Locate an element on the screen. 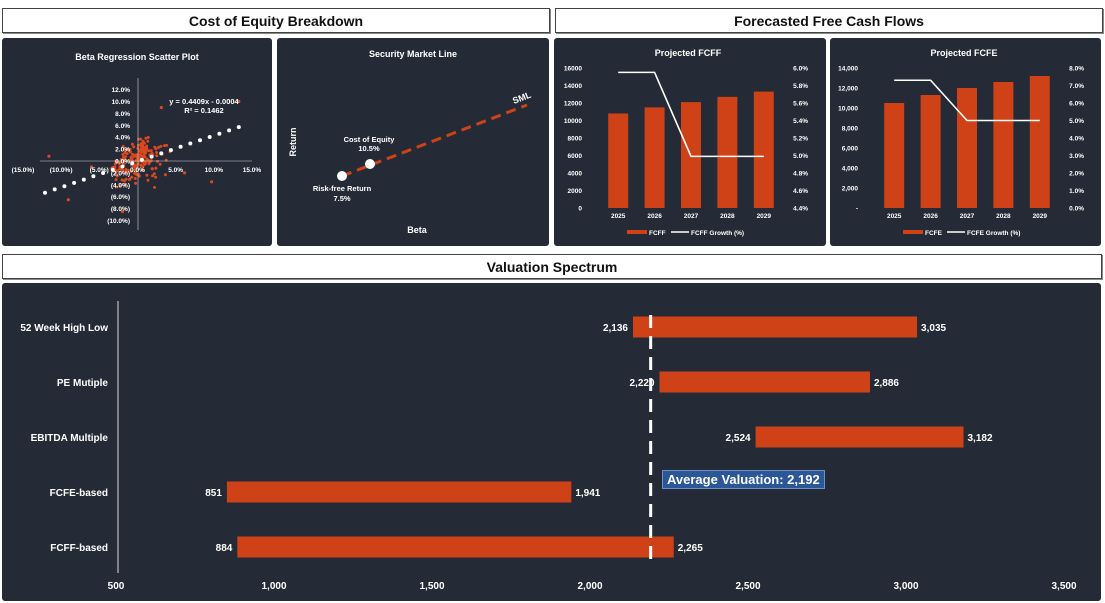  fcff-y-tick: 14000 is located at coordinates (573, 86).